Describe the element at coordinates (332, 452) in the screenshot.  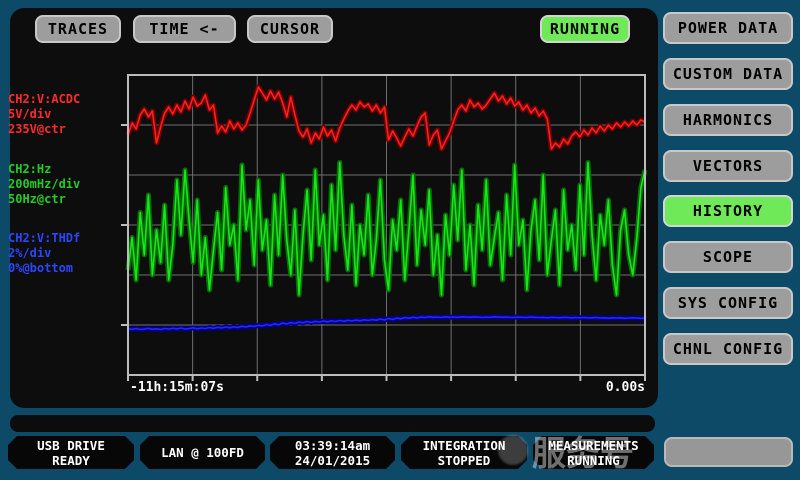
I see `status-cell-clock: 03:39:14am 24/01/2015` at that location.